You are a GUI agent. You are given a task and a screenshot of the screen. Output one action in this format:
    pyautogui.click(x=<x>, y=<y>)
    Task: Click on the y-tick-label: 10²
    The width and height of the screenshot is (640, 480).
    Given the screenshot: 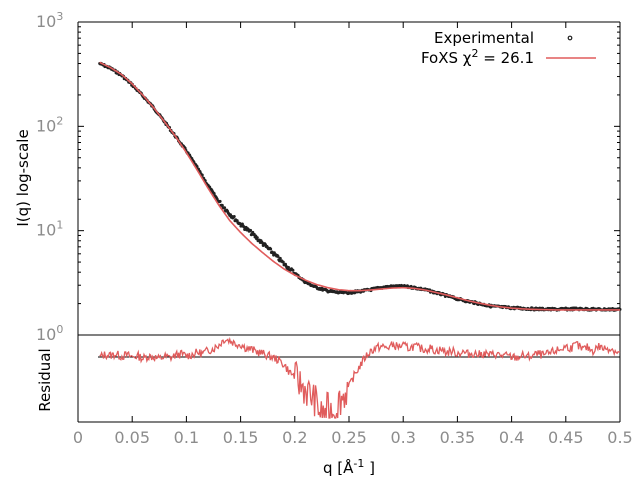 What is the action you would take?
    pyautogui.click(x=49, y=124)
    